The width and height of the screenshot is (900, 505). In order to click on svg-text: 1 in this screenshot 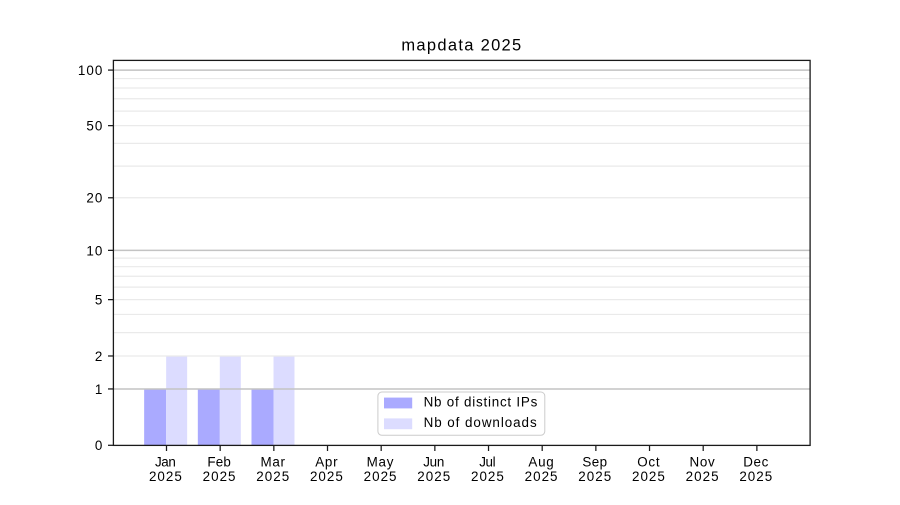, I will do `click(99, 389)`.